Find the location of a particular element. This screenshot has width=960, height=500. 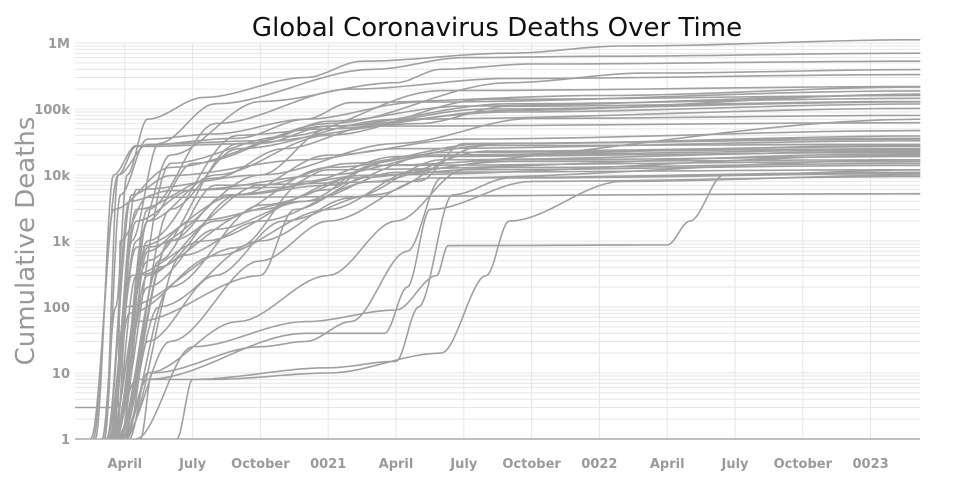

y-axis-ticks: 1 10 100 1k 10k 100k 1M is located at coordinates (52, 242).